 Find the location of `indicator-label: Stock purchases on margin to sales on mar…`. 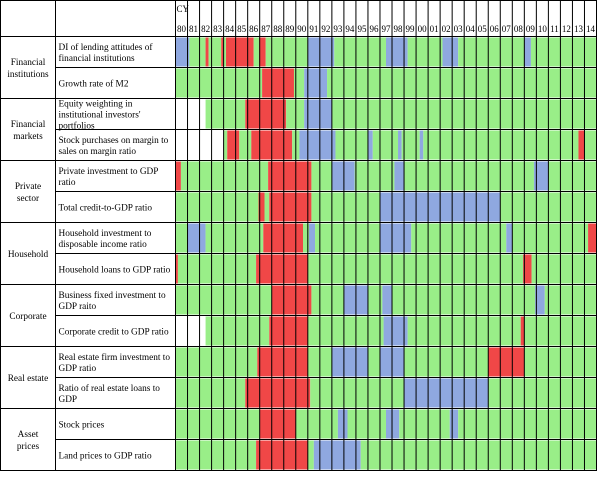

indicator-label: Stock purchases on margin to sales on mar… is located at coordinates (114, 146).